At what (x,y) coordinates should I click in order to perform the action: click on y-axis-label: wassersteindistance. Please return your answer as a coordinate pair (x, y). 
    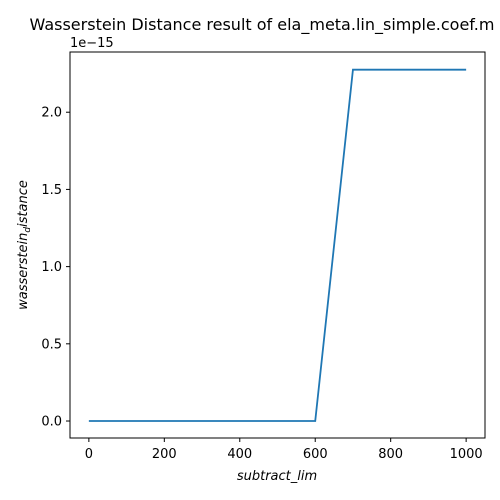
    Looking at the image, I should click on (24, 245).